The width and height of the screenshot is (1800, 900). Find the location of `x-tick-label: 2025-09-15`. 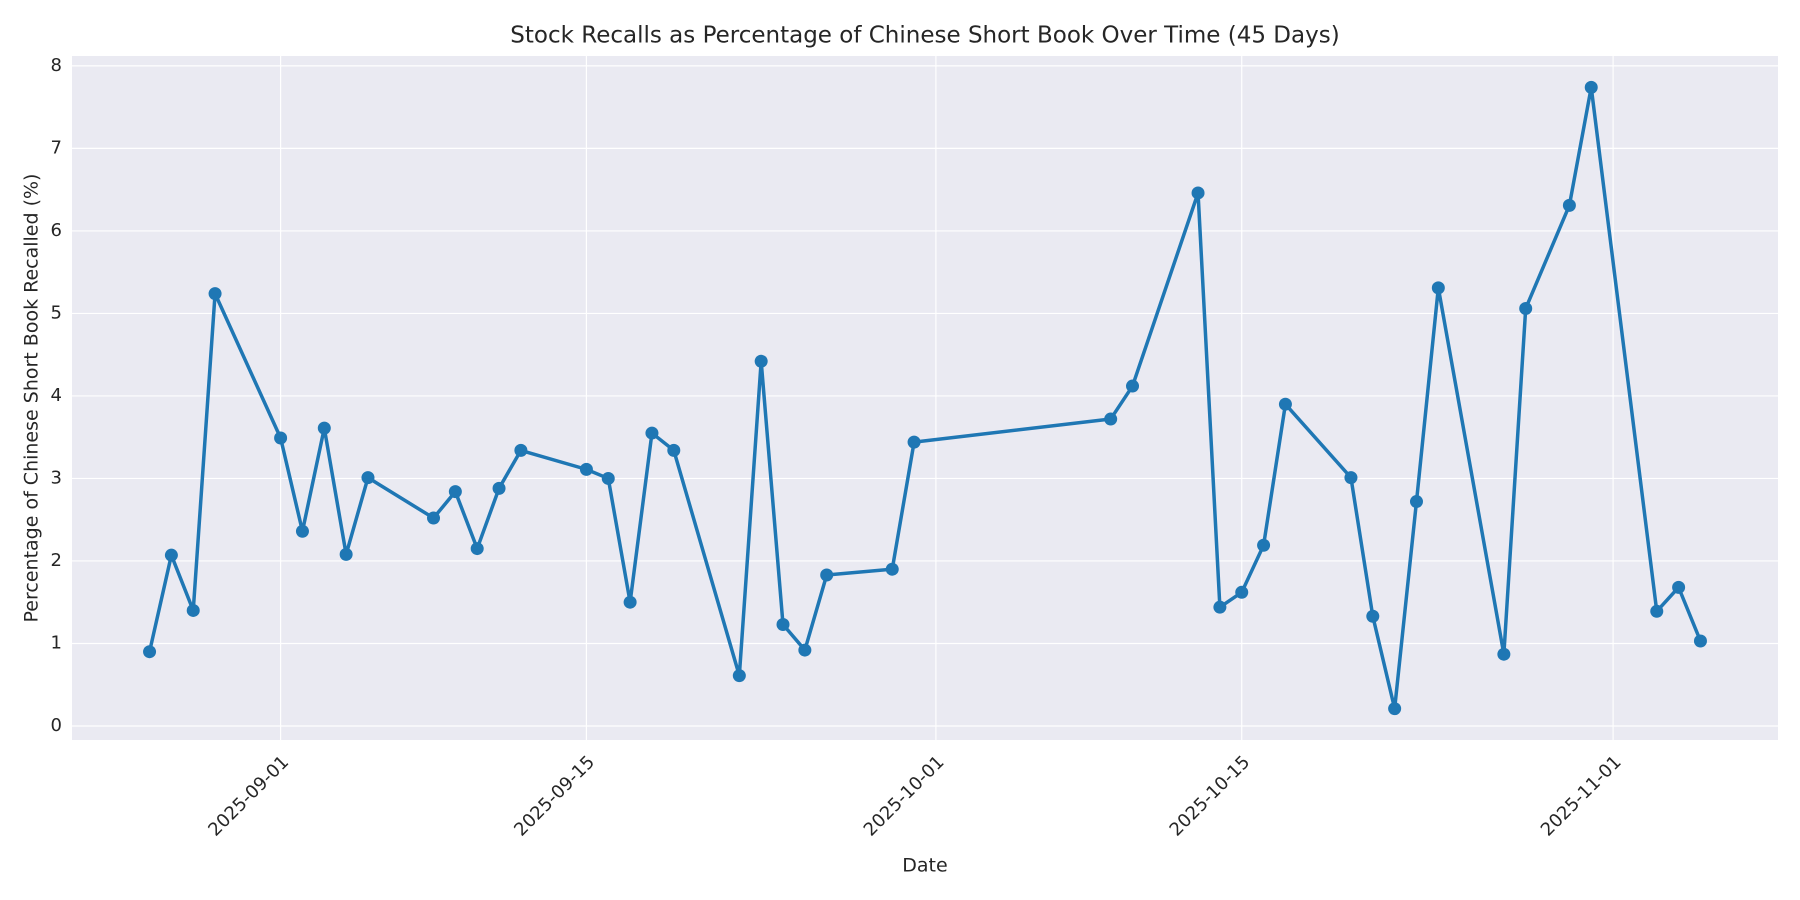

x-tick-label: 2025-09-15 is located at coordinates (554, 796).